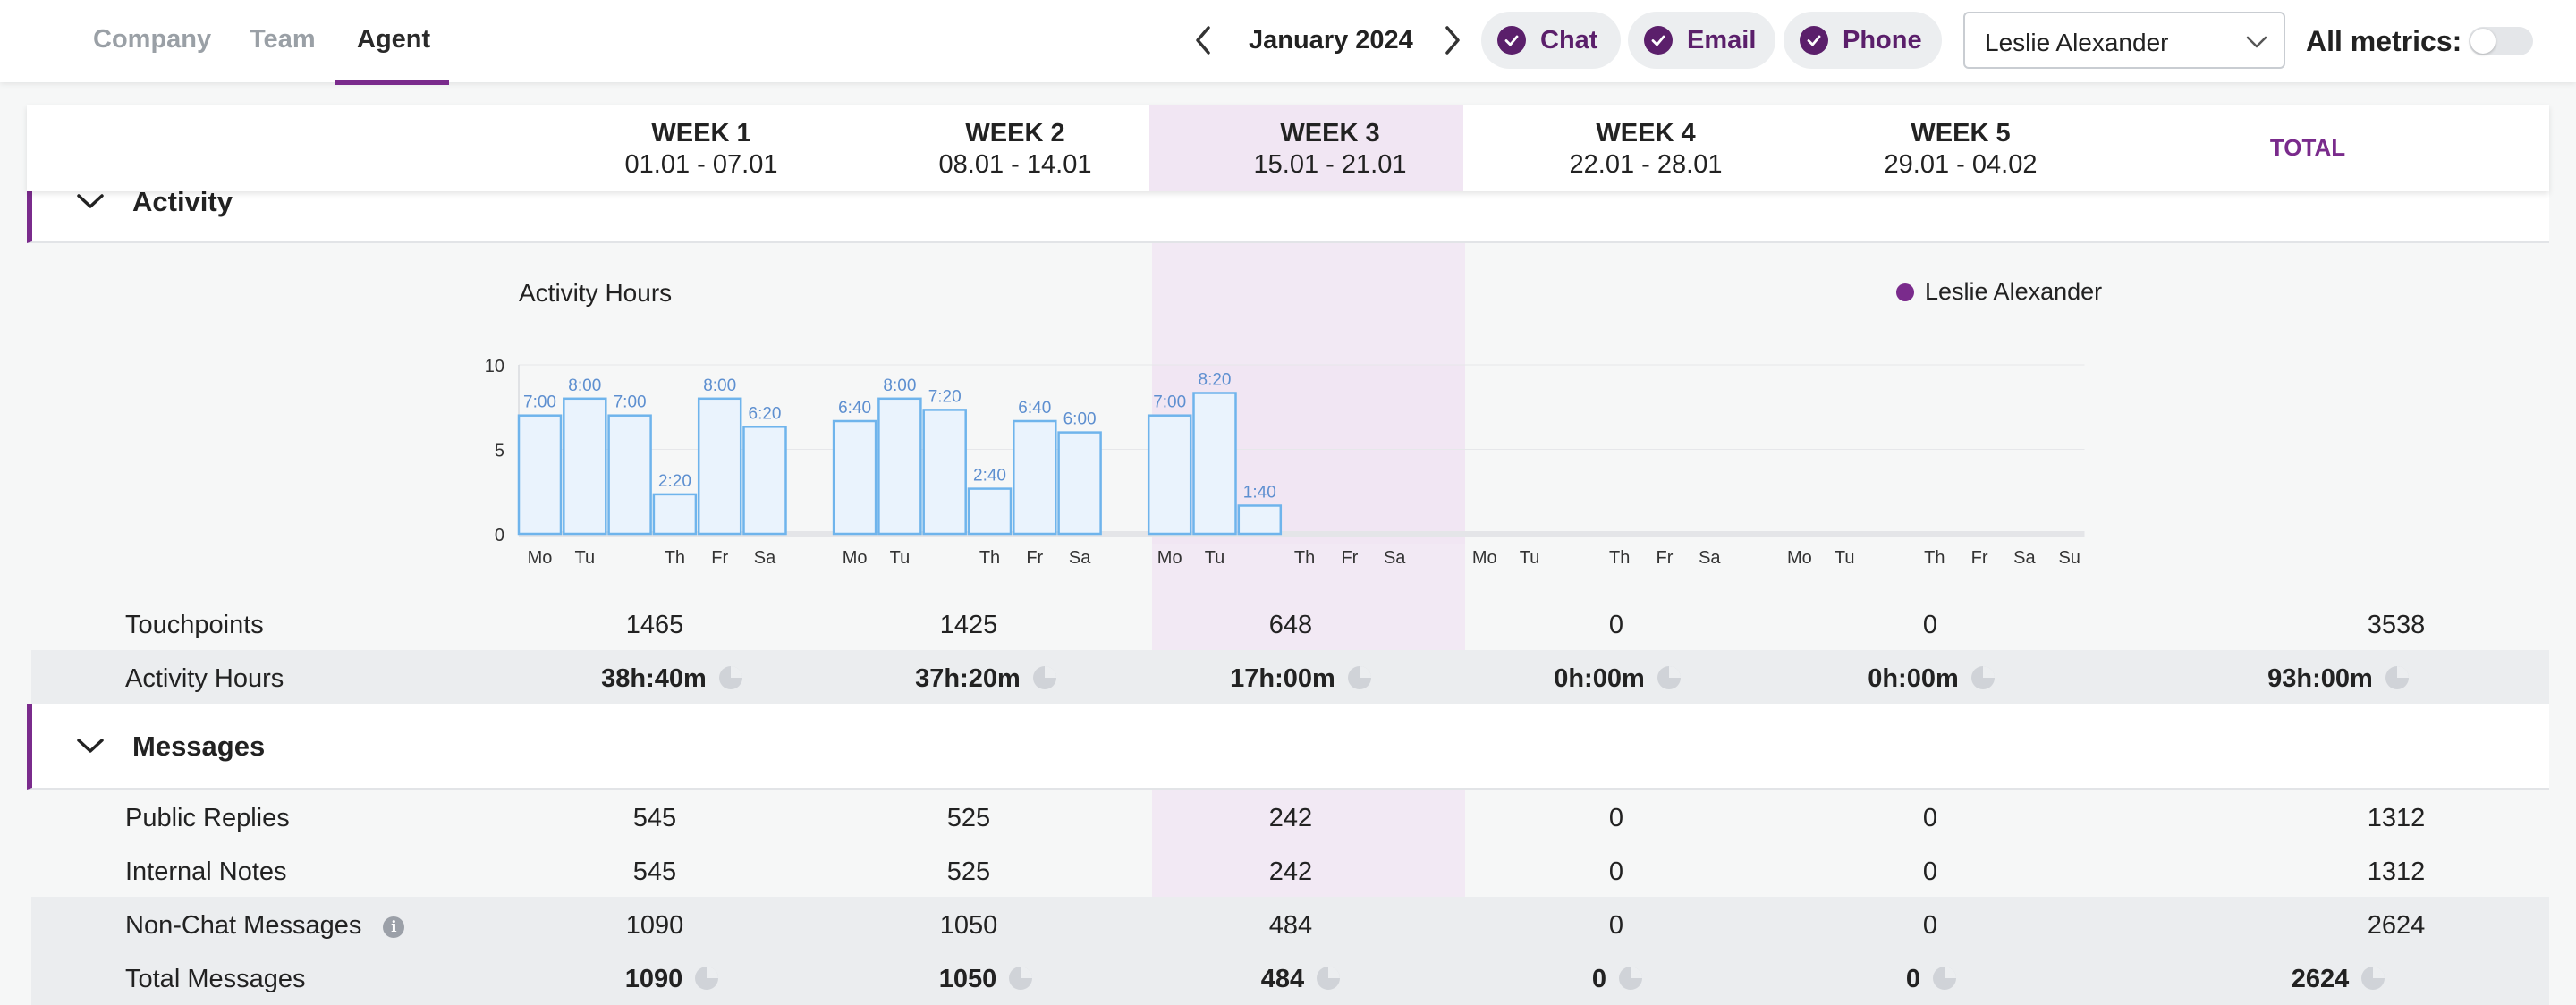 The width and height of the screenshot is (2576, 1005). I want to click on channel-label: Phone, so click(1882, 40).